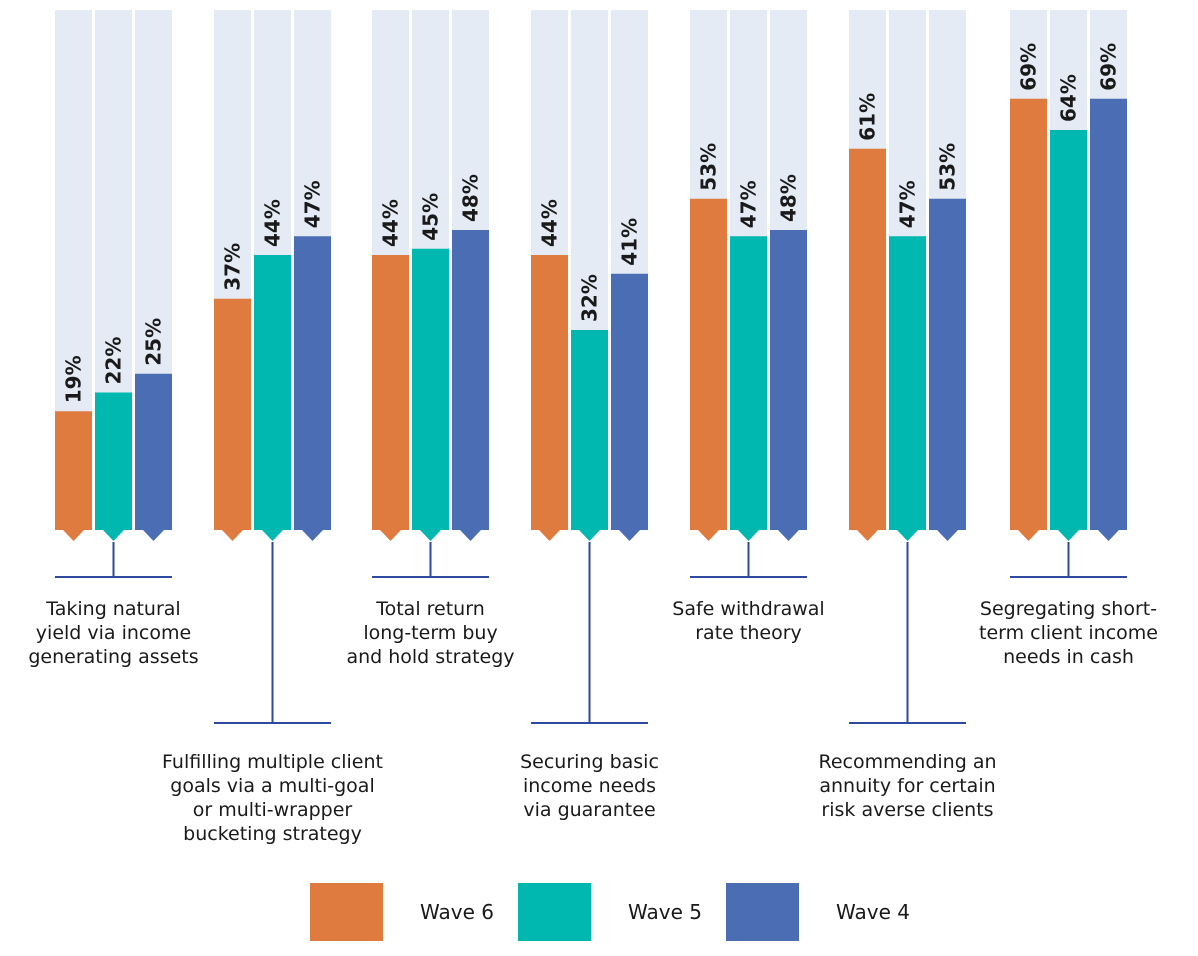 The image size is (1198, 956). What do you see at coordinates (873, 912) in the screenshot?
I see `legend-label-wave-4: Wave 4` at bounding box center [873, 912].